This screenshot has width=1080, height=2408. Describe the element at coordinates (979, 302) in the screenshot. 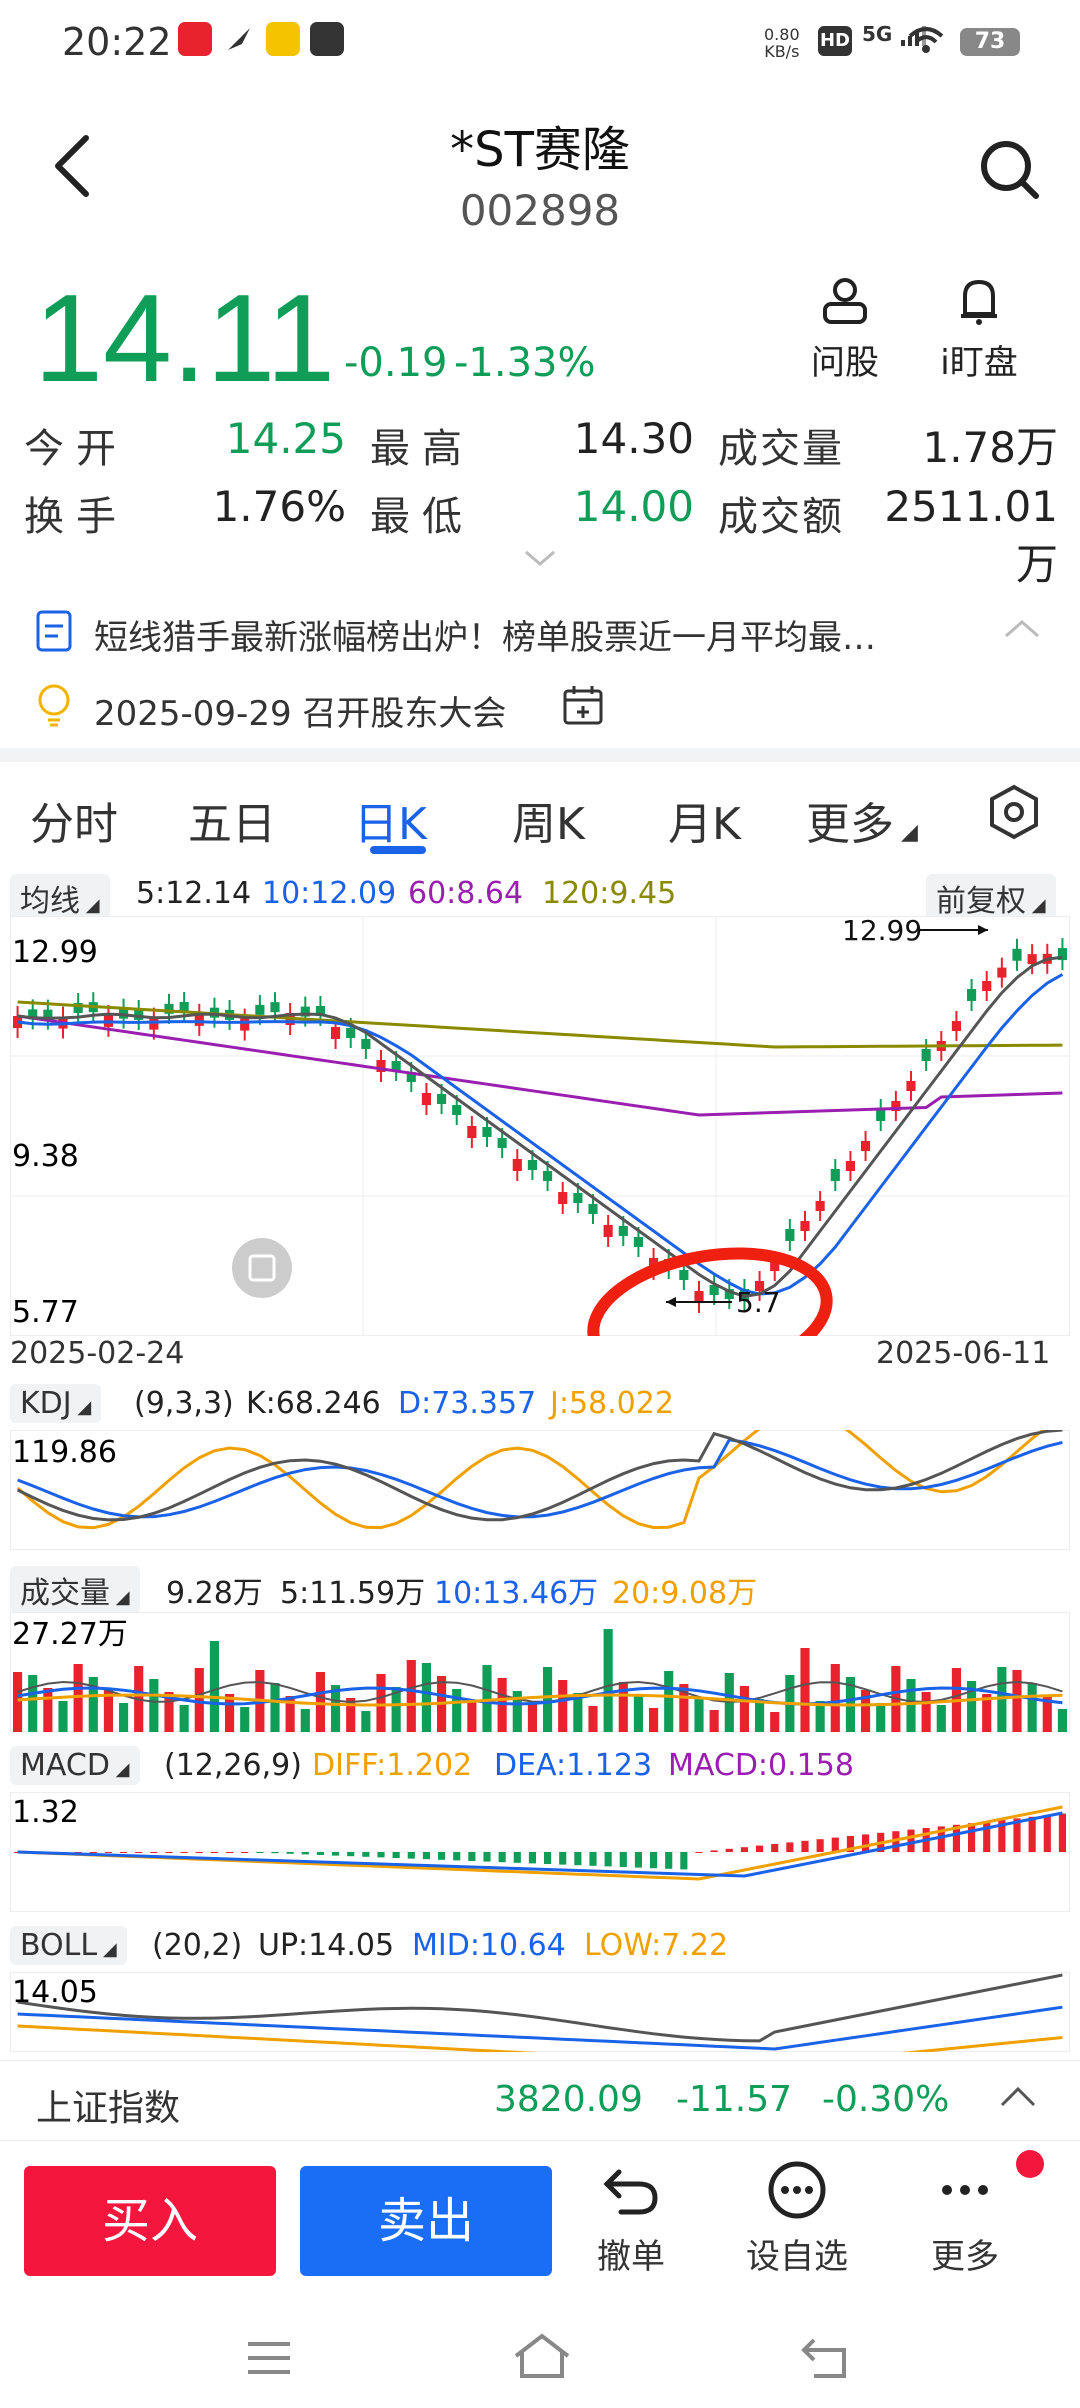

I see `bell-icon` at that location.